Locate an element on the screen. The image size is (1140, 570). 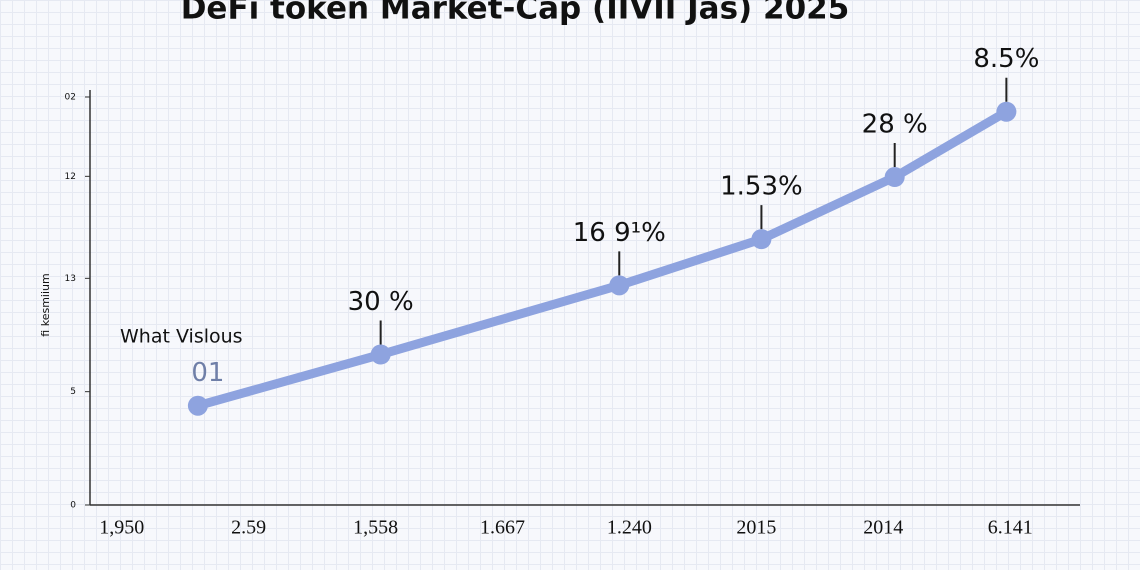
value-label: 1.53% is located at coordinates (761, 187).